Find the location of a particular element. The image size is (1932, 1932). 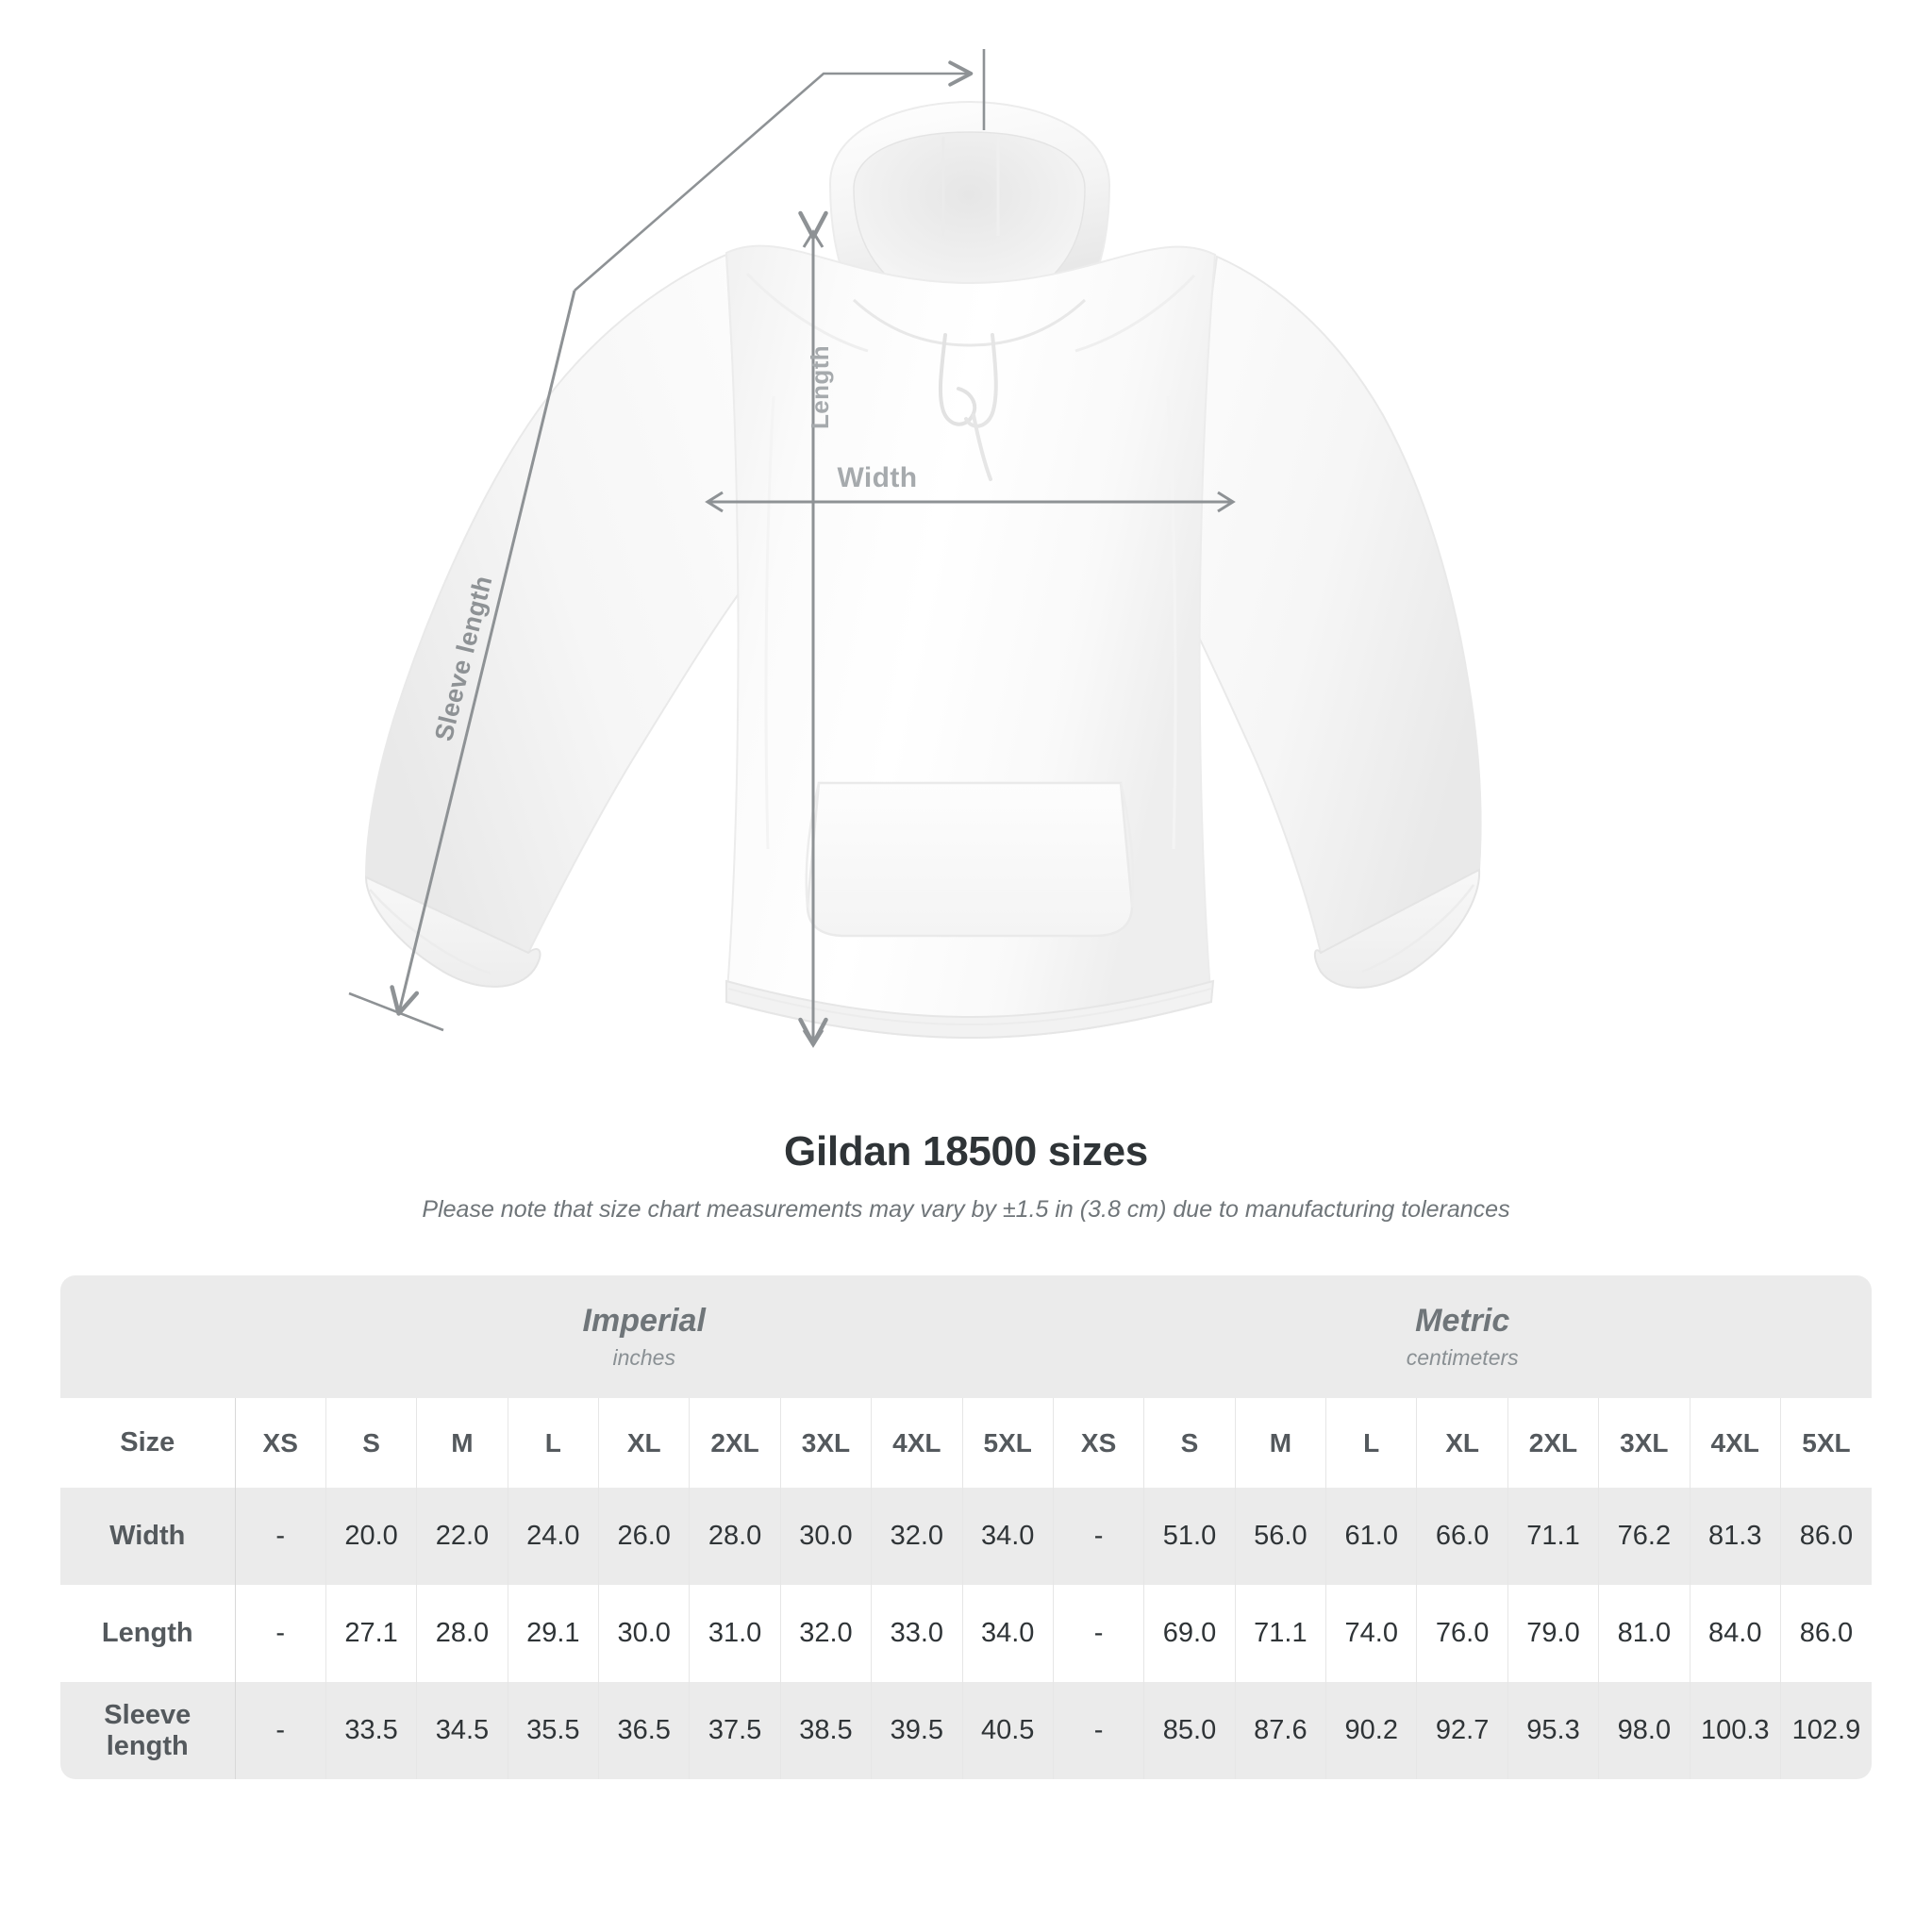

unit-header-row: Imperial inches Metric centimeters is located at coordinates (966, 1336).